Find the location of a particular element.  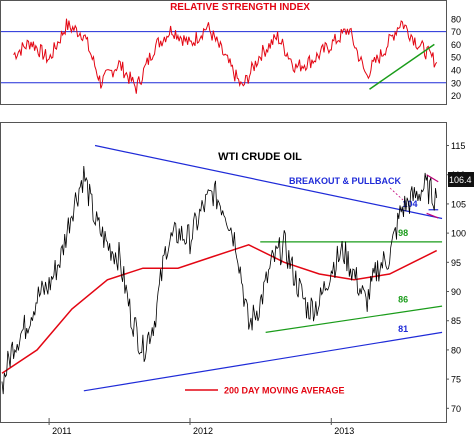

rsi-title: RELATIVE STRENGTH INDEX is located at coordinates (240, 7).